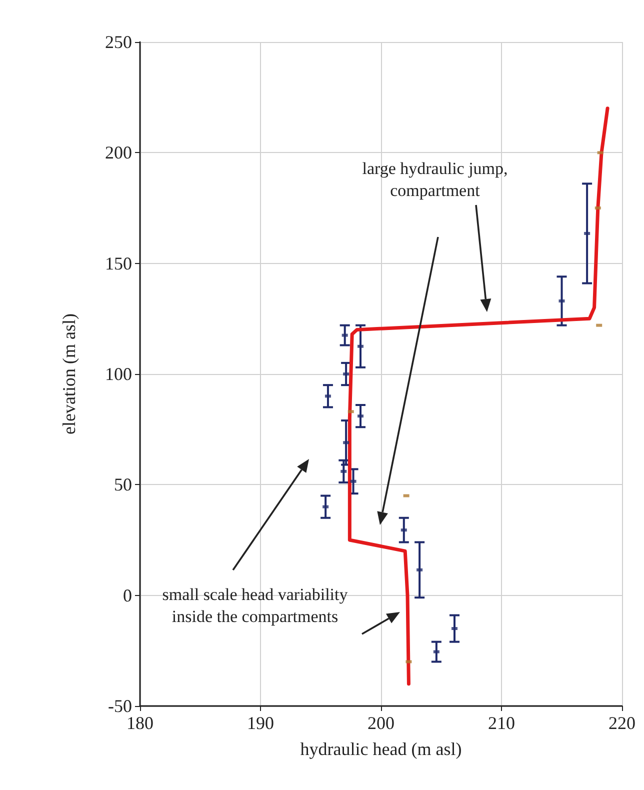 The height and width of the screenshot is (790, 644). What do you see at coordinates (127, 595) in the screenshot?
I see `y-tick-label: 0` at bounding box center [127, 595].